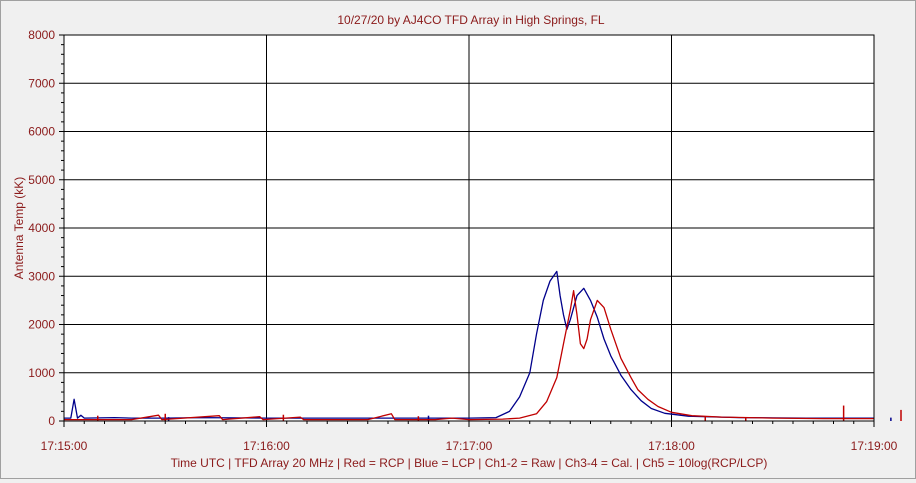 Image resolution: width=916 pixels, height=483 pixels. What do you see at coordinates (874, 446) in the screenshot?
I see `x-tick-label: 17:19:00` at bounding box center [874, 446].